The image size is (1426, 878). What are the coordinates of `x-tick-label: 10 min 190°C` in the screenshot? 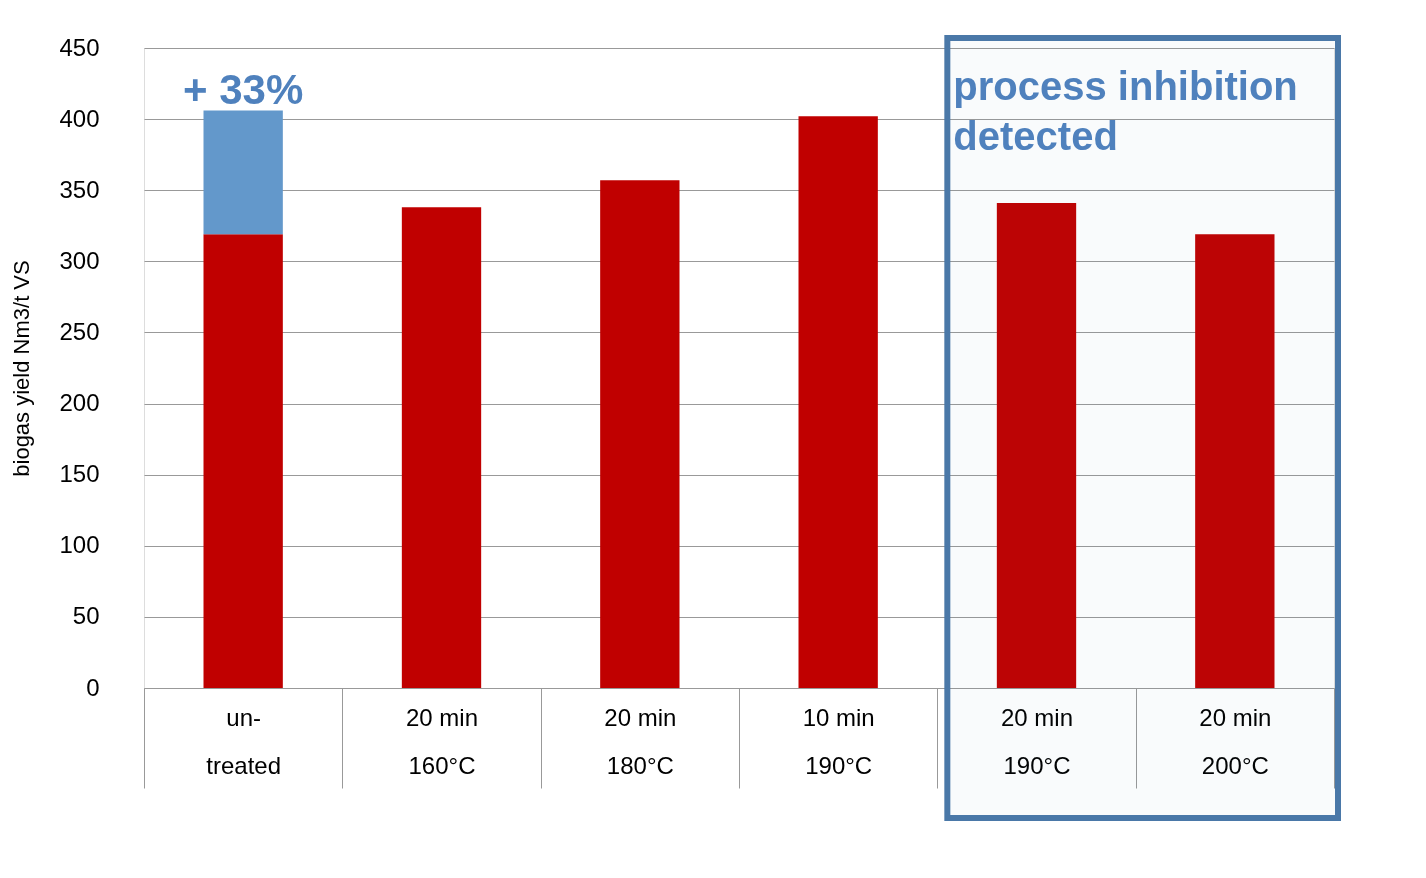 It's located at (838, 741).